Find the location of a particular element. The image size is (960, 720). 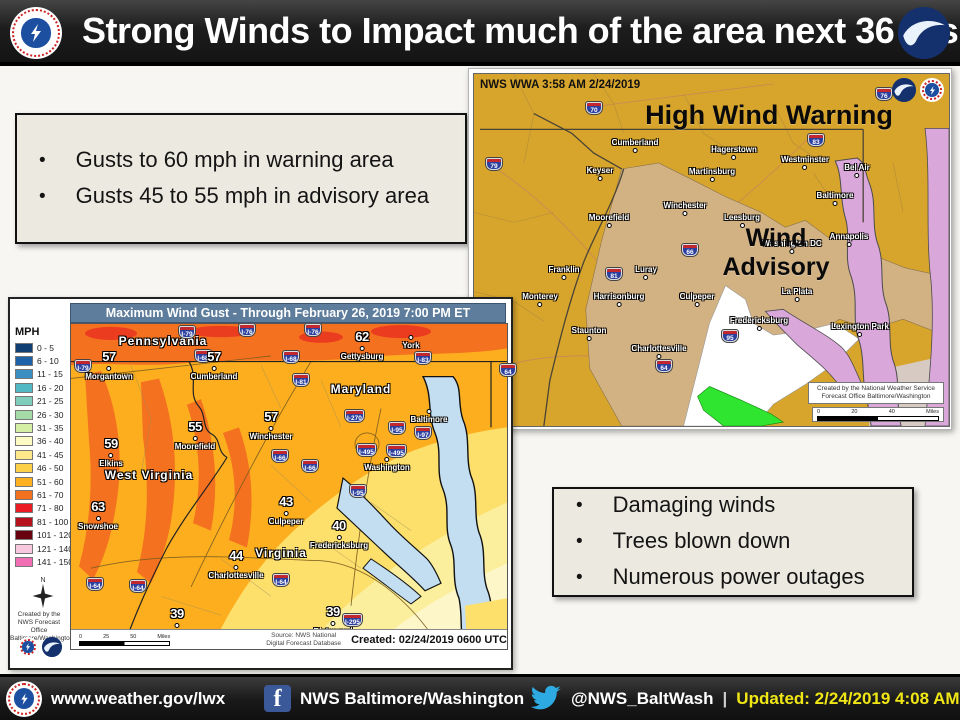

city-name: Fredericksburg is located at coordinates (759, 320).